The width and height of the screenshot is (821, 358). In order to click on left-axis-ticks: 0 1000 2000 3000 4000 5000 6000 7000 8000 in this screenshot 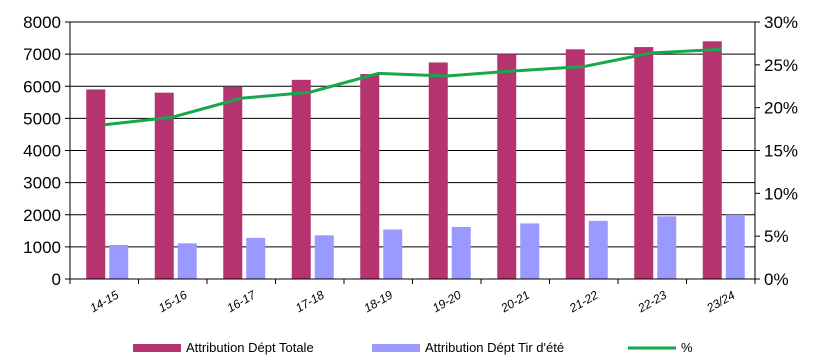, I will do `click(42, 151)`.